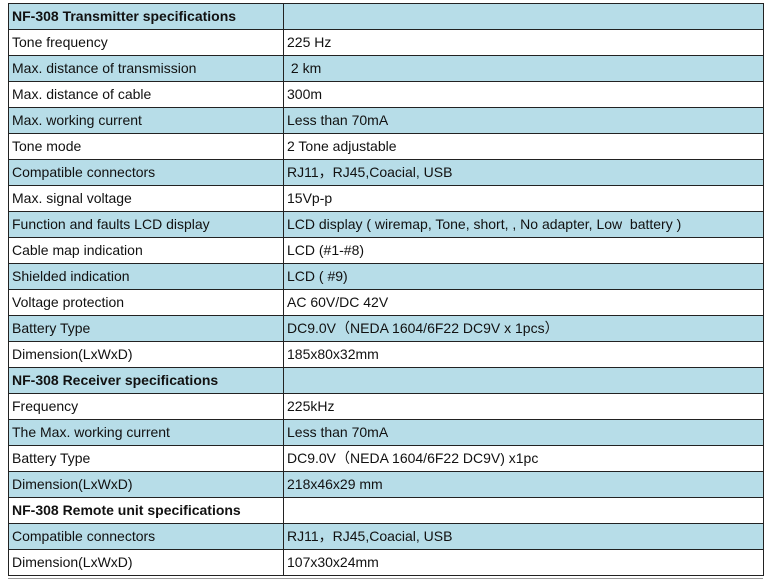  What do you see at coordinates (146, 42) in the screenshot?
I see `spec-label: Tone frequency` at bounding box center [146, 42].